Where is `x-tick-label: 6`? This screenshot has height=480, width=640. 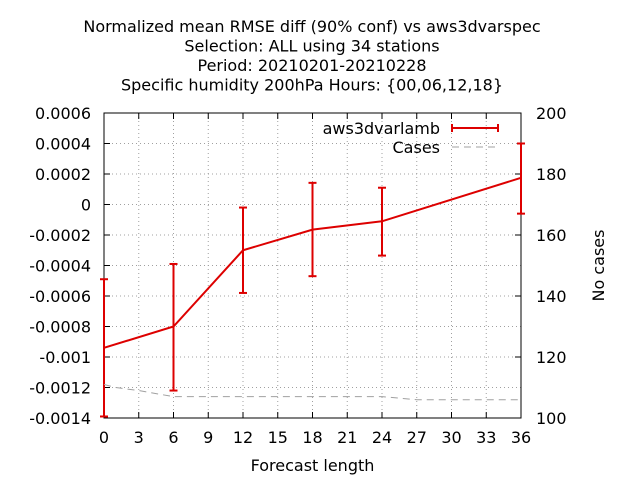
x-tick-label: 6 is located at coordinates (173, 437).